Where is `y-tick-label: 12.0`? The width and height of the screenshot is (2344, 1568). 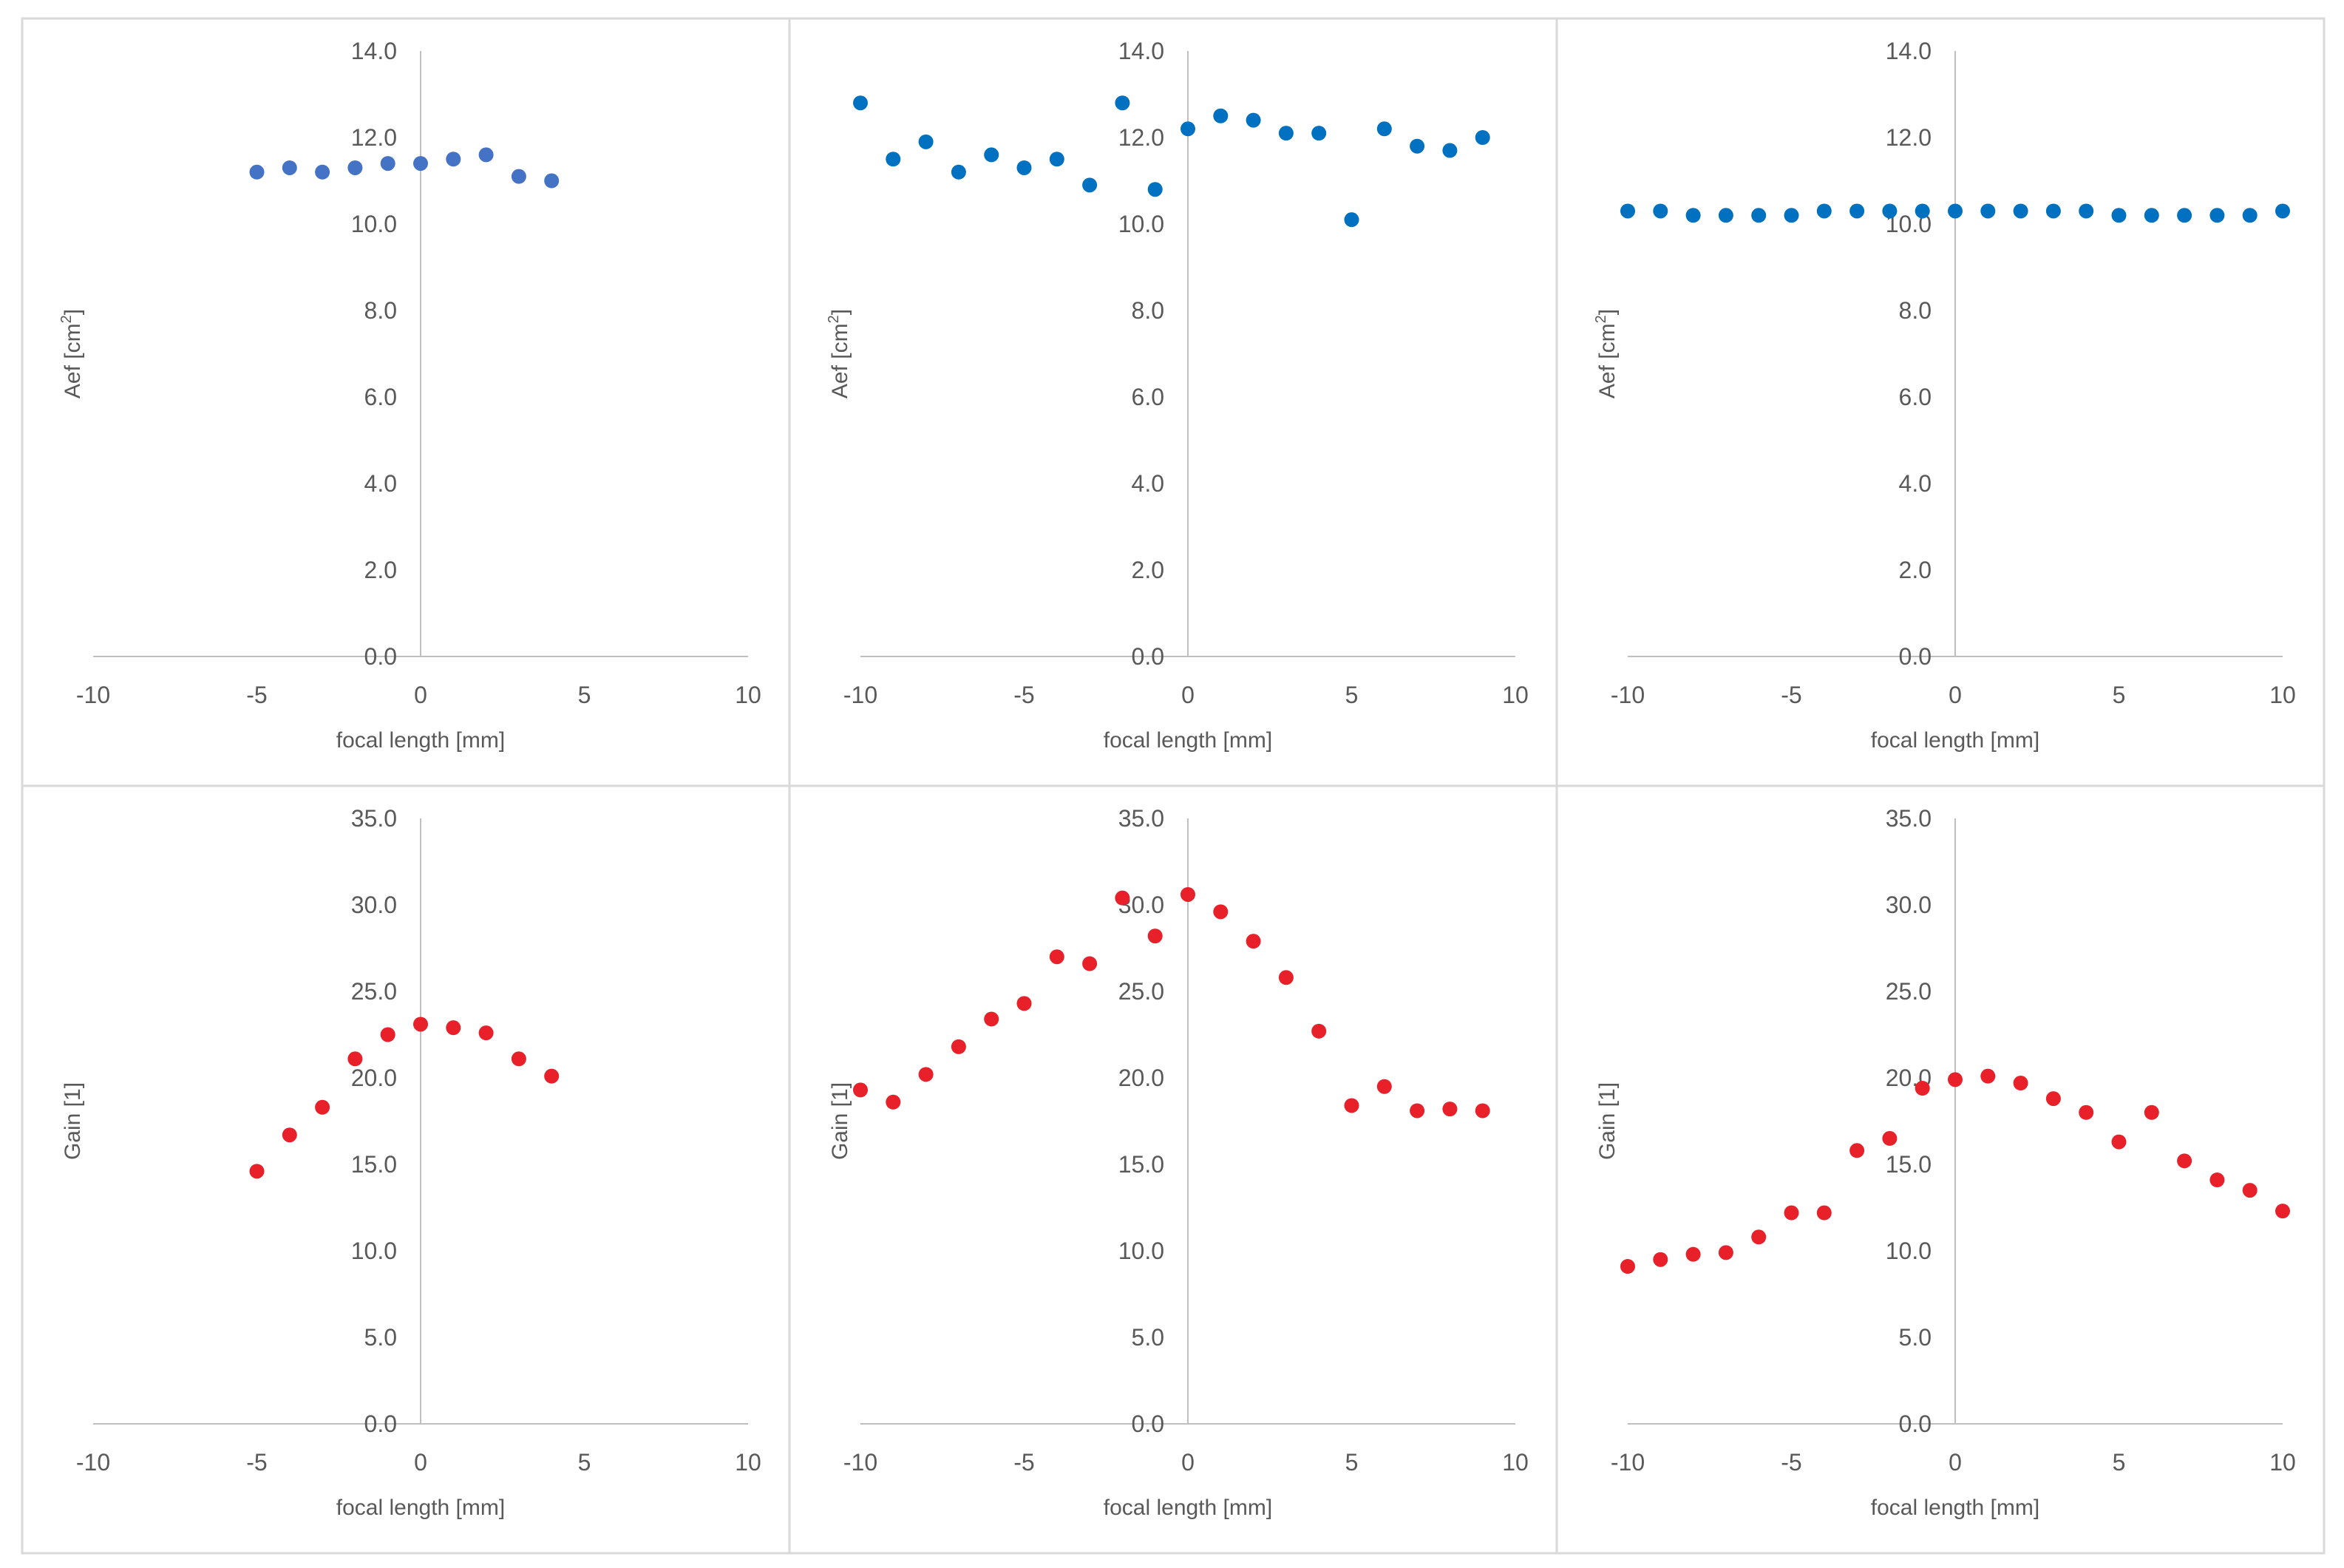 y-tick-label: 12.0 is located at coordinates (374, 137).